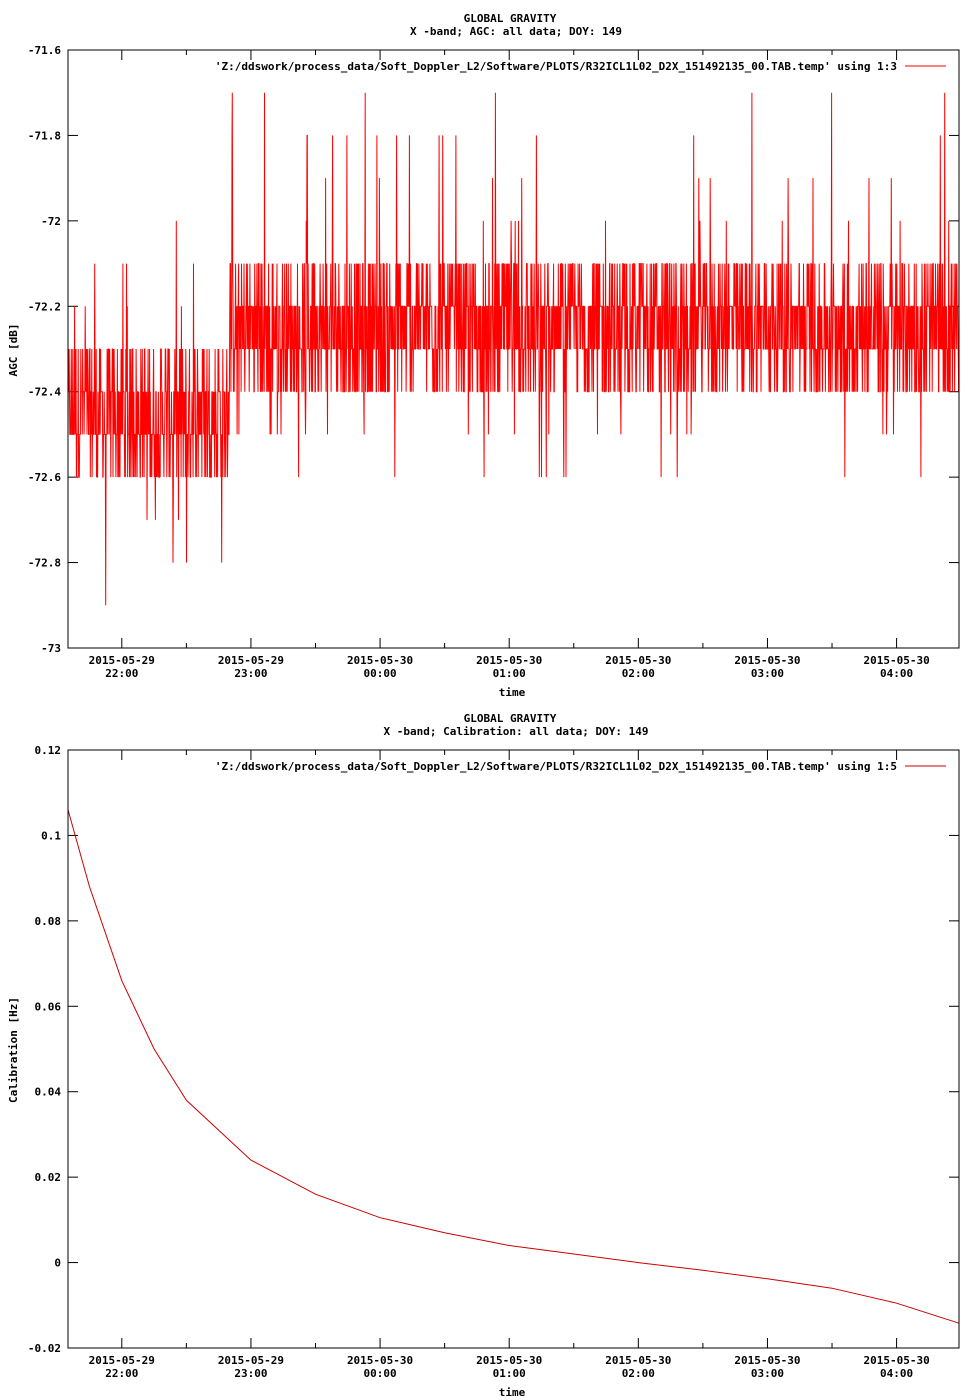 The height and width of the screenshot is (1400, 980). Describe the element at coordinates (13, 350) in the screenshot. I see `y-axis-label: AGC [dB]` at that location.